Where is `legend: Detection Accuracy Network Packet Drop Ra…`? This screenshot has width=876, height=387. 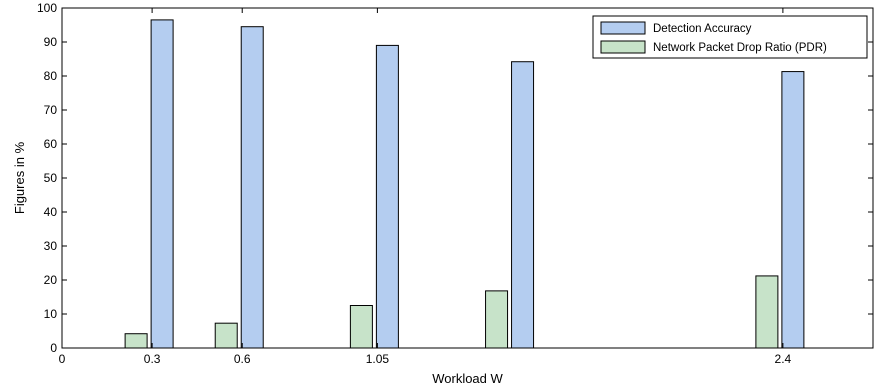
legend: Detection Accuracy Network Packet Drop Ra… is located at coordinates (730, 37).